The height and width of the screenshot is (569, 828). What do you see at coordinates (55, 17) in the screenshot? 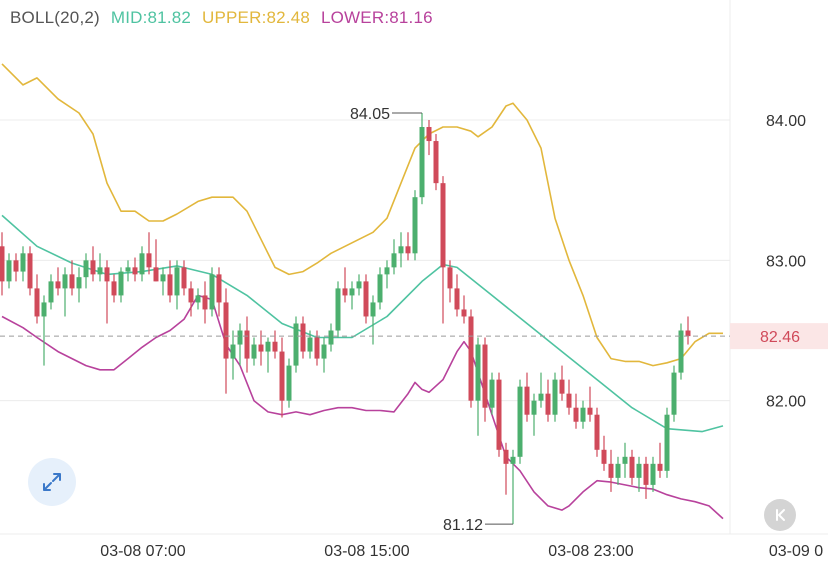
I see `legend-indicator-name: BOLL(20,2)` at bounding box center [55, 17].